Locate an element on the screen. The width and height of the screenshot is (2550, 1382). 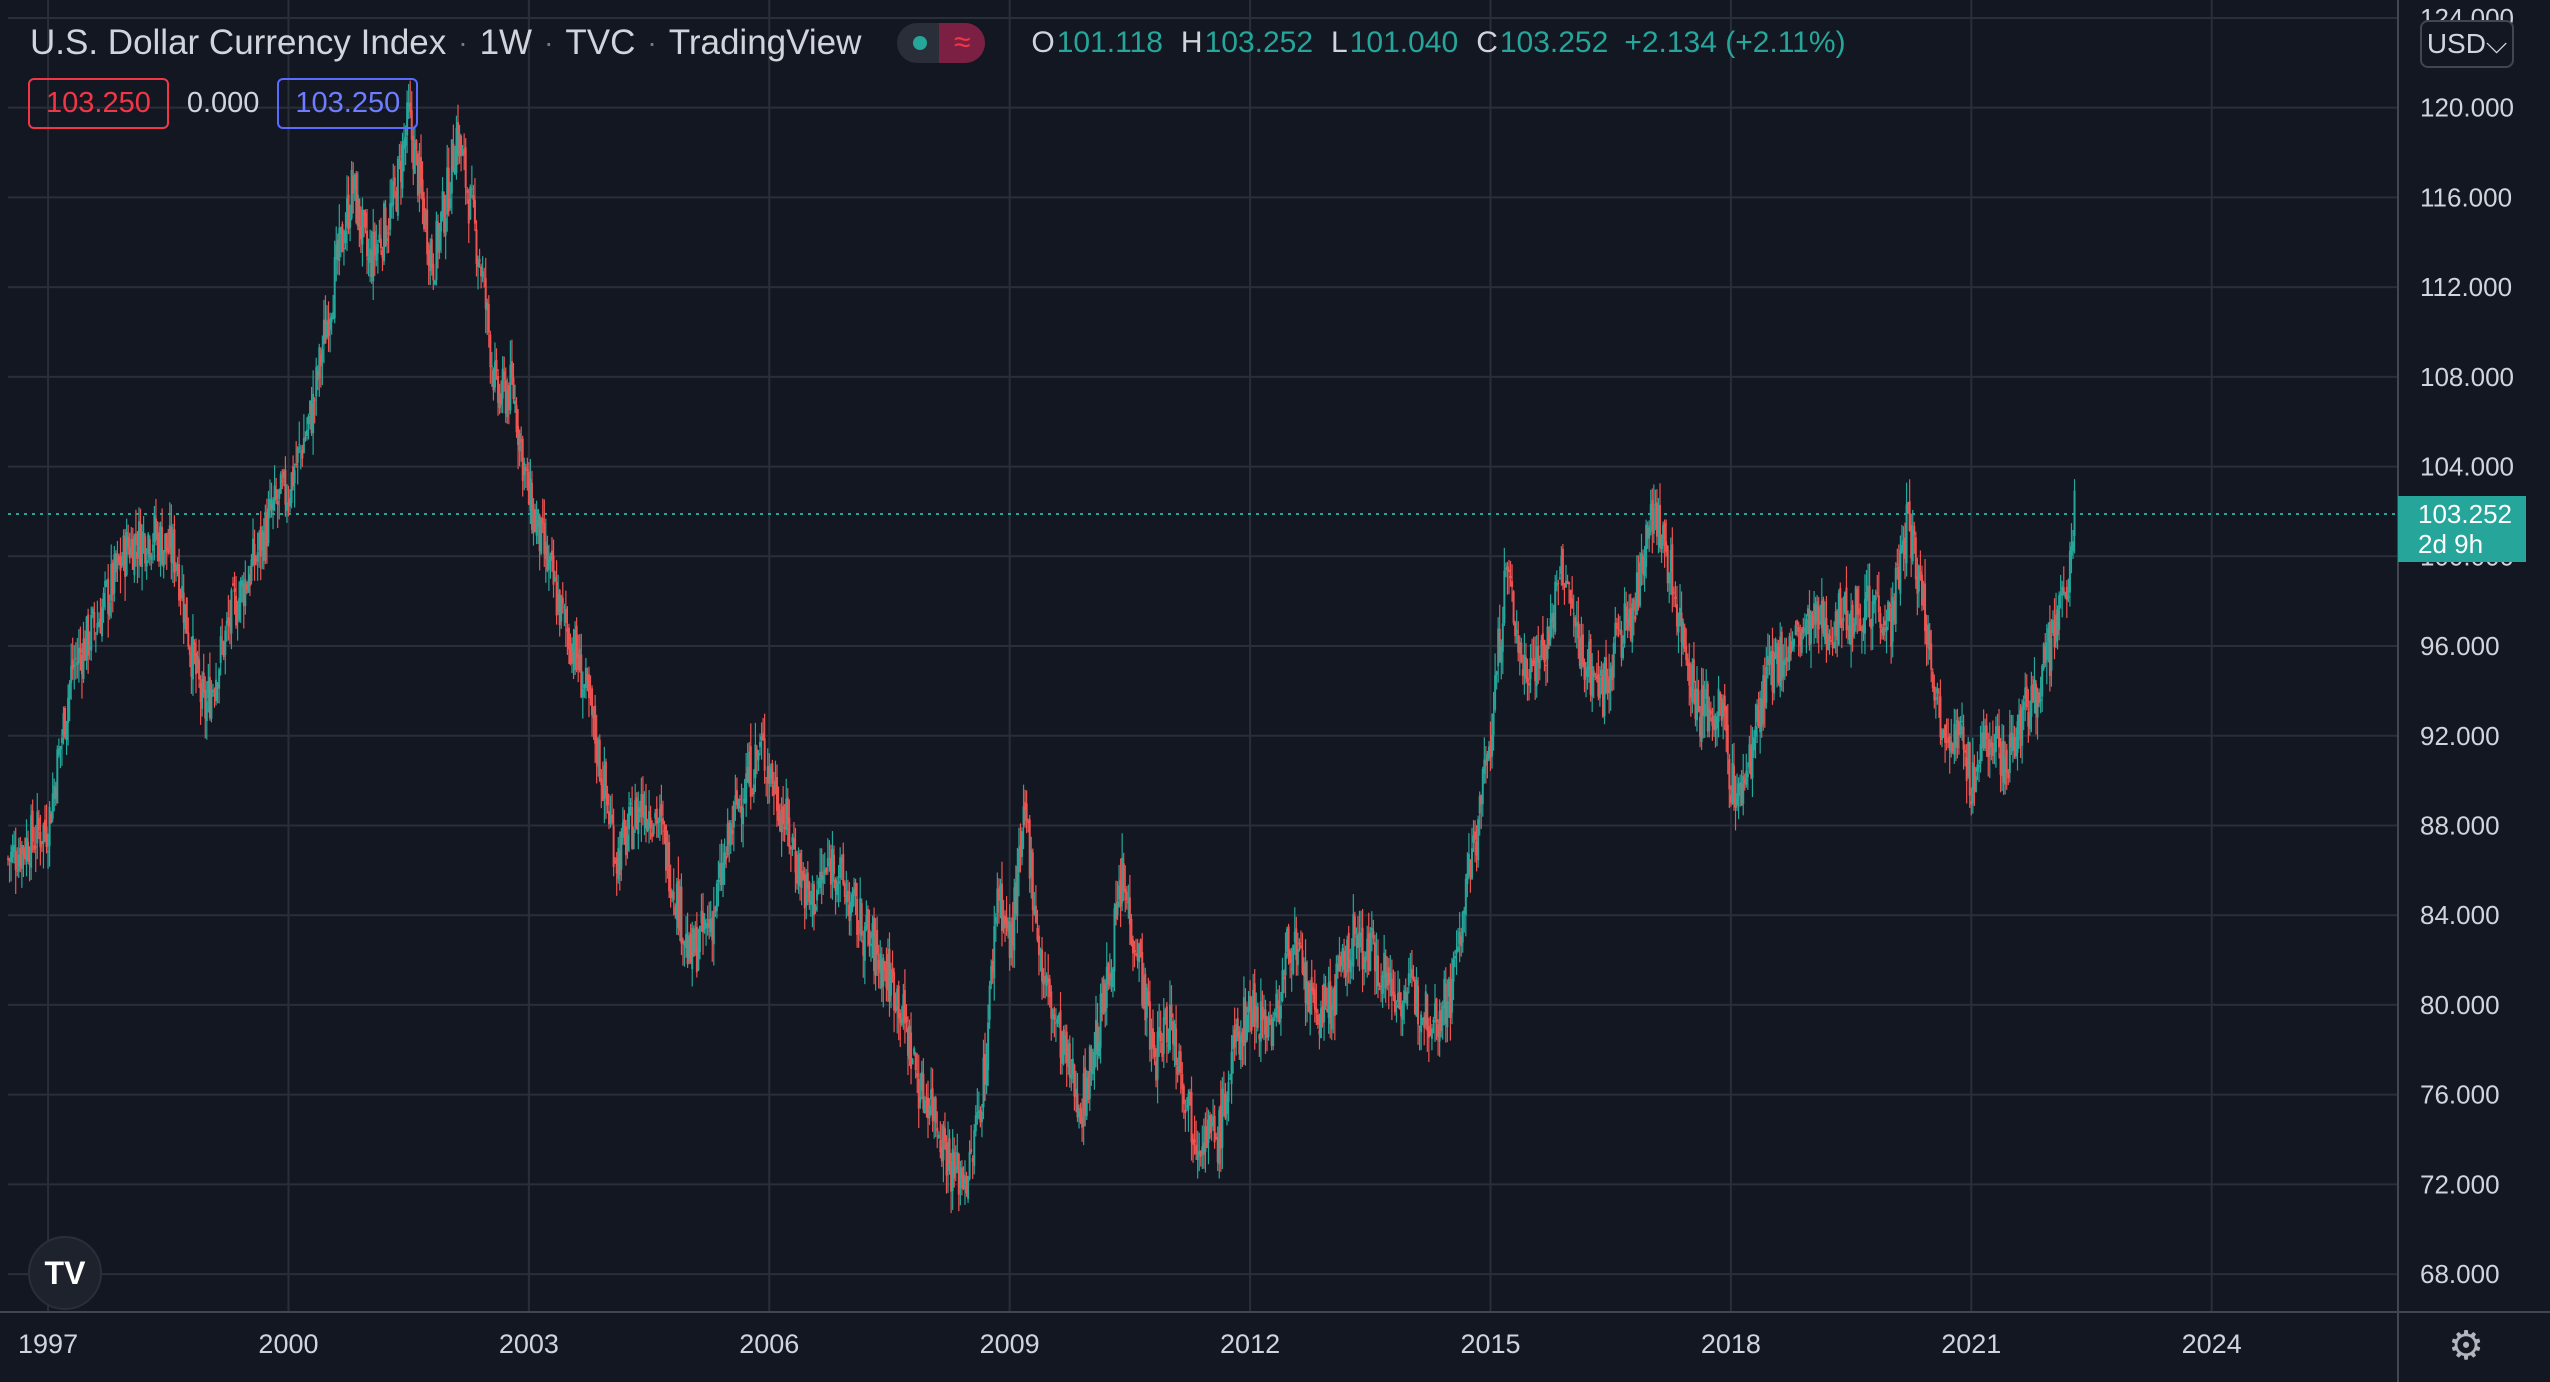
tradingview-logo-icon: TV is located at coordinates (65, 1273).